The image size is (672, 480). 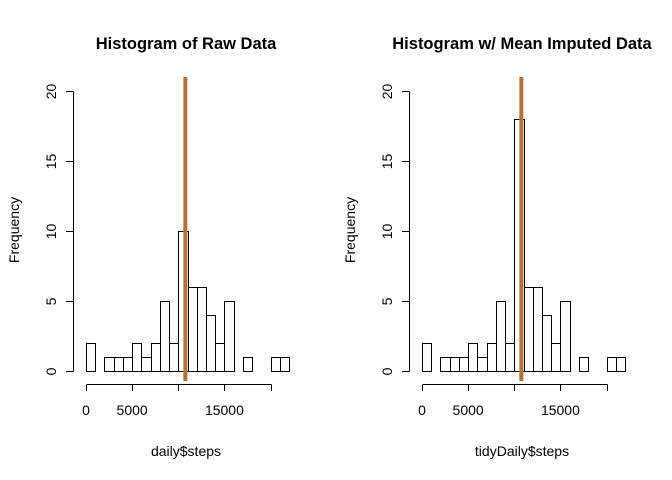 I want to click on x-axis-label: daily$steps, so click(x=186, y=451).